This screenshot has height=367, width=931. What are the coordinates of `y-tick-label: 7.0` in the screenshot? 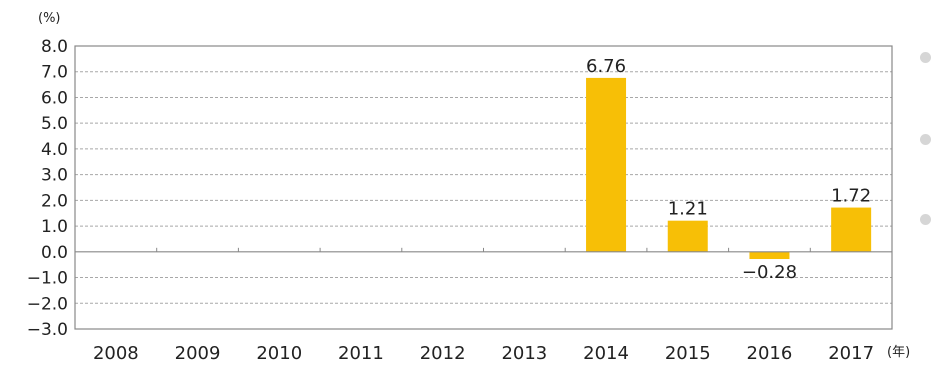 It's located at (54, 73).